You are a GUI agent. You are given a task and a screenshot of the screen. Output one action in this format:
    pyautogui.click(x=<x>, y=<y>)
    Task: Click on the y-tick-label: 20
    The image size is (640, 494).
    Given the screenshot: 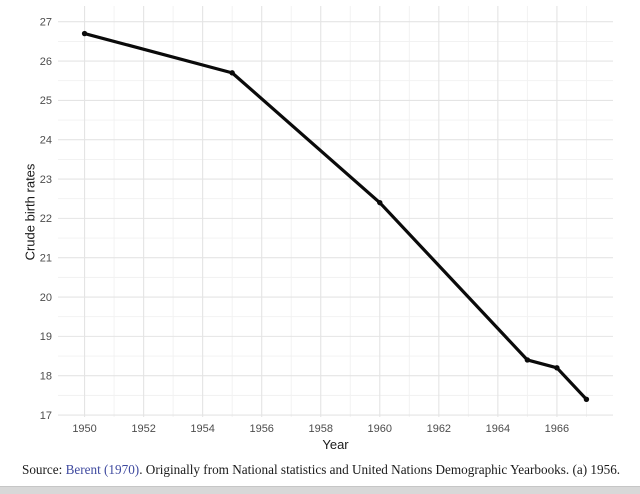 What is the action you would take?
    pyautogui.click(x=46, y=298)
    